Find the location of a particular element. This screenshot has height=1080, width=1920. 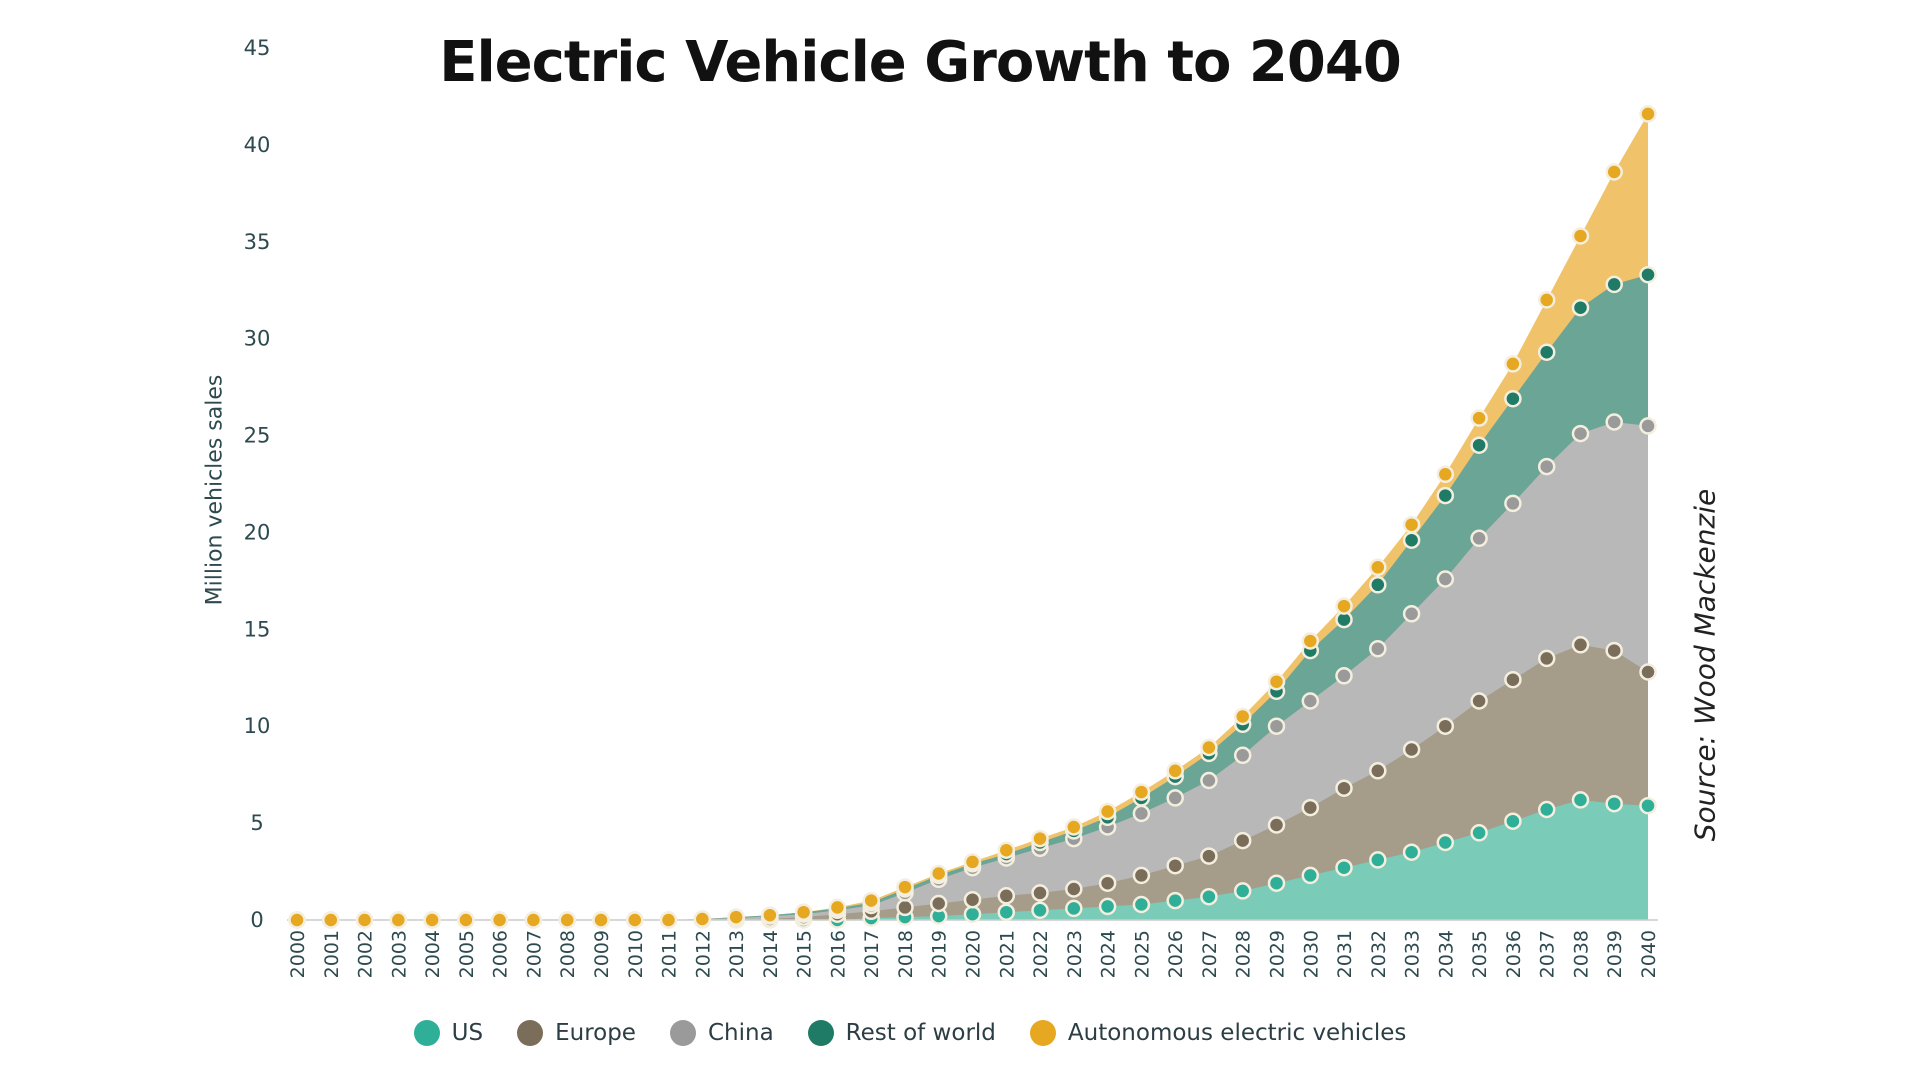

x-tick-label: 2032 is located at coordinates (1379, 954).